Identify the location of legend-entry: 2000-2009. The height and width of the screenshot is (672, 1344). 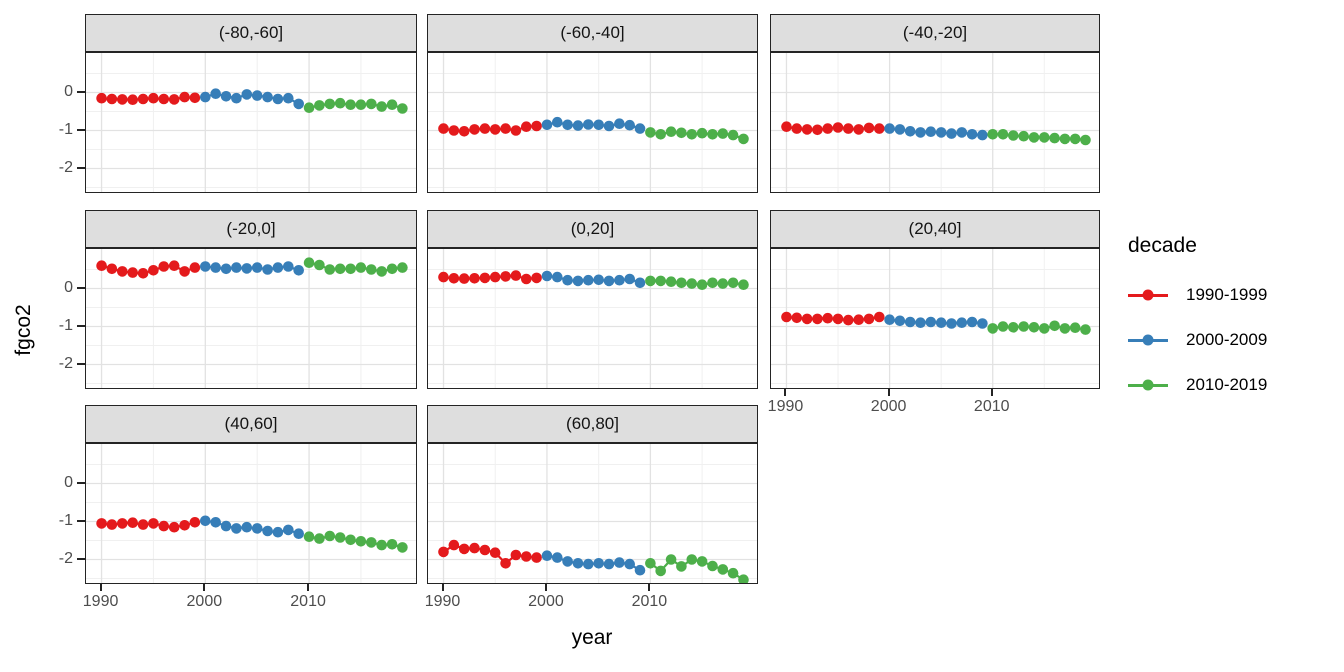
(1197, 340).